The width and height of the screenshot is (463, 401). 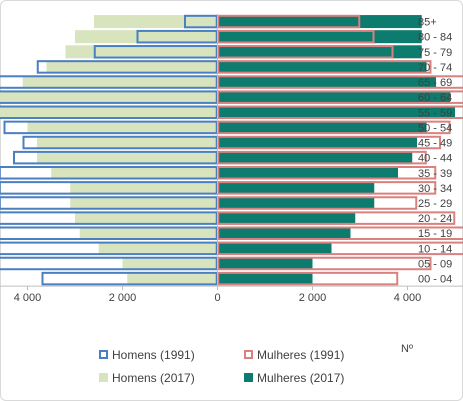 What do you see at coordinates (248, 354) in the screenshot?
I see `legend-swatch-mulheres-1991` at bounding box center [248, 354].